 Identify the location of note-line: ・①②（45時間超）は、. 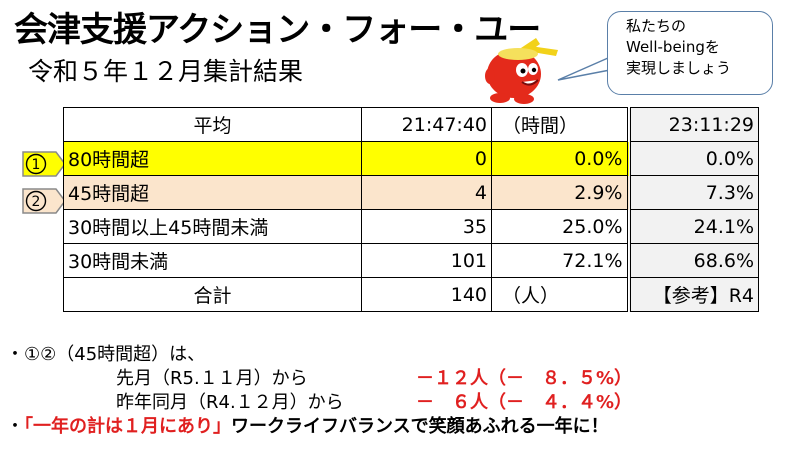
(106, 354).